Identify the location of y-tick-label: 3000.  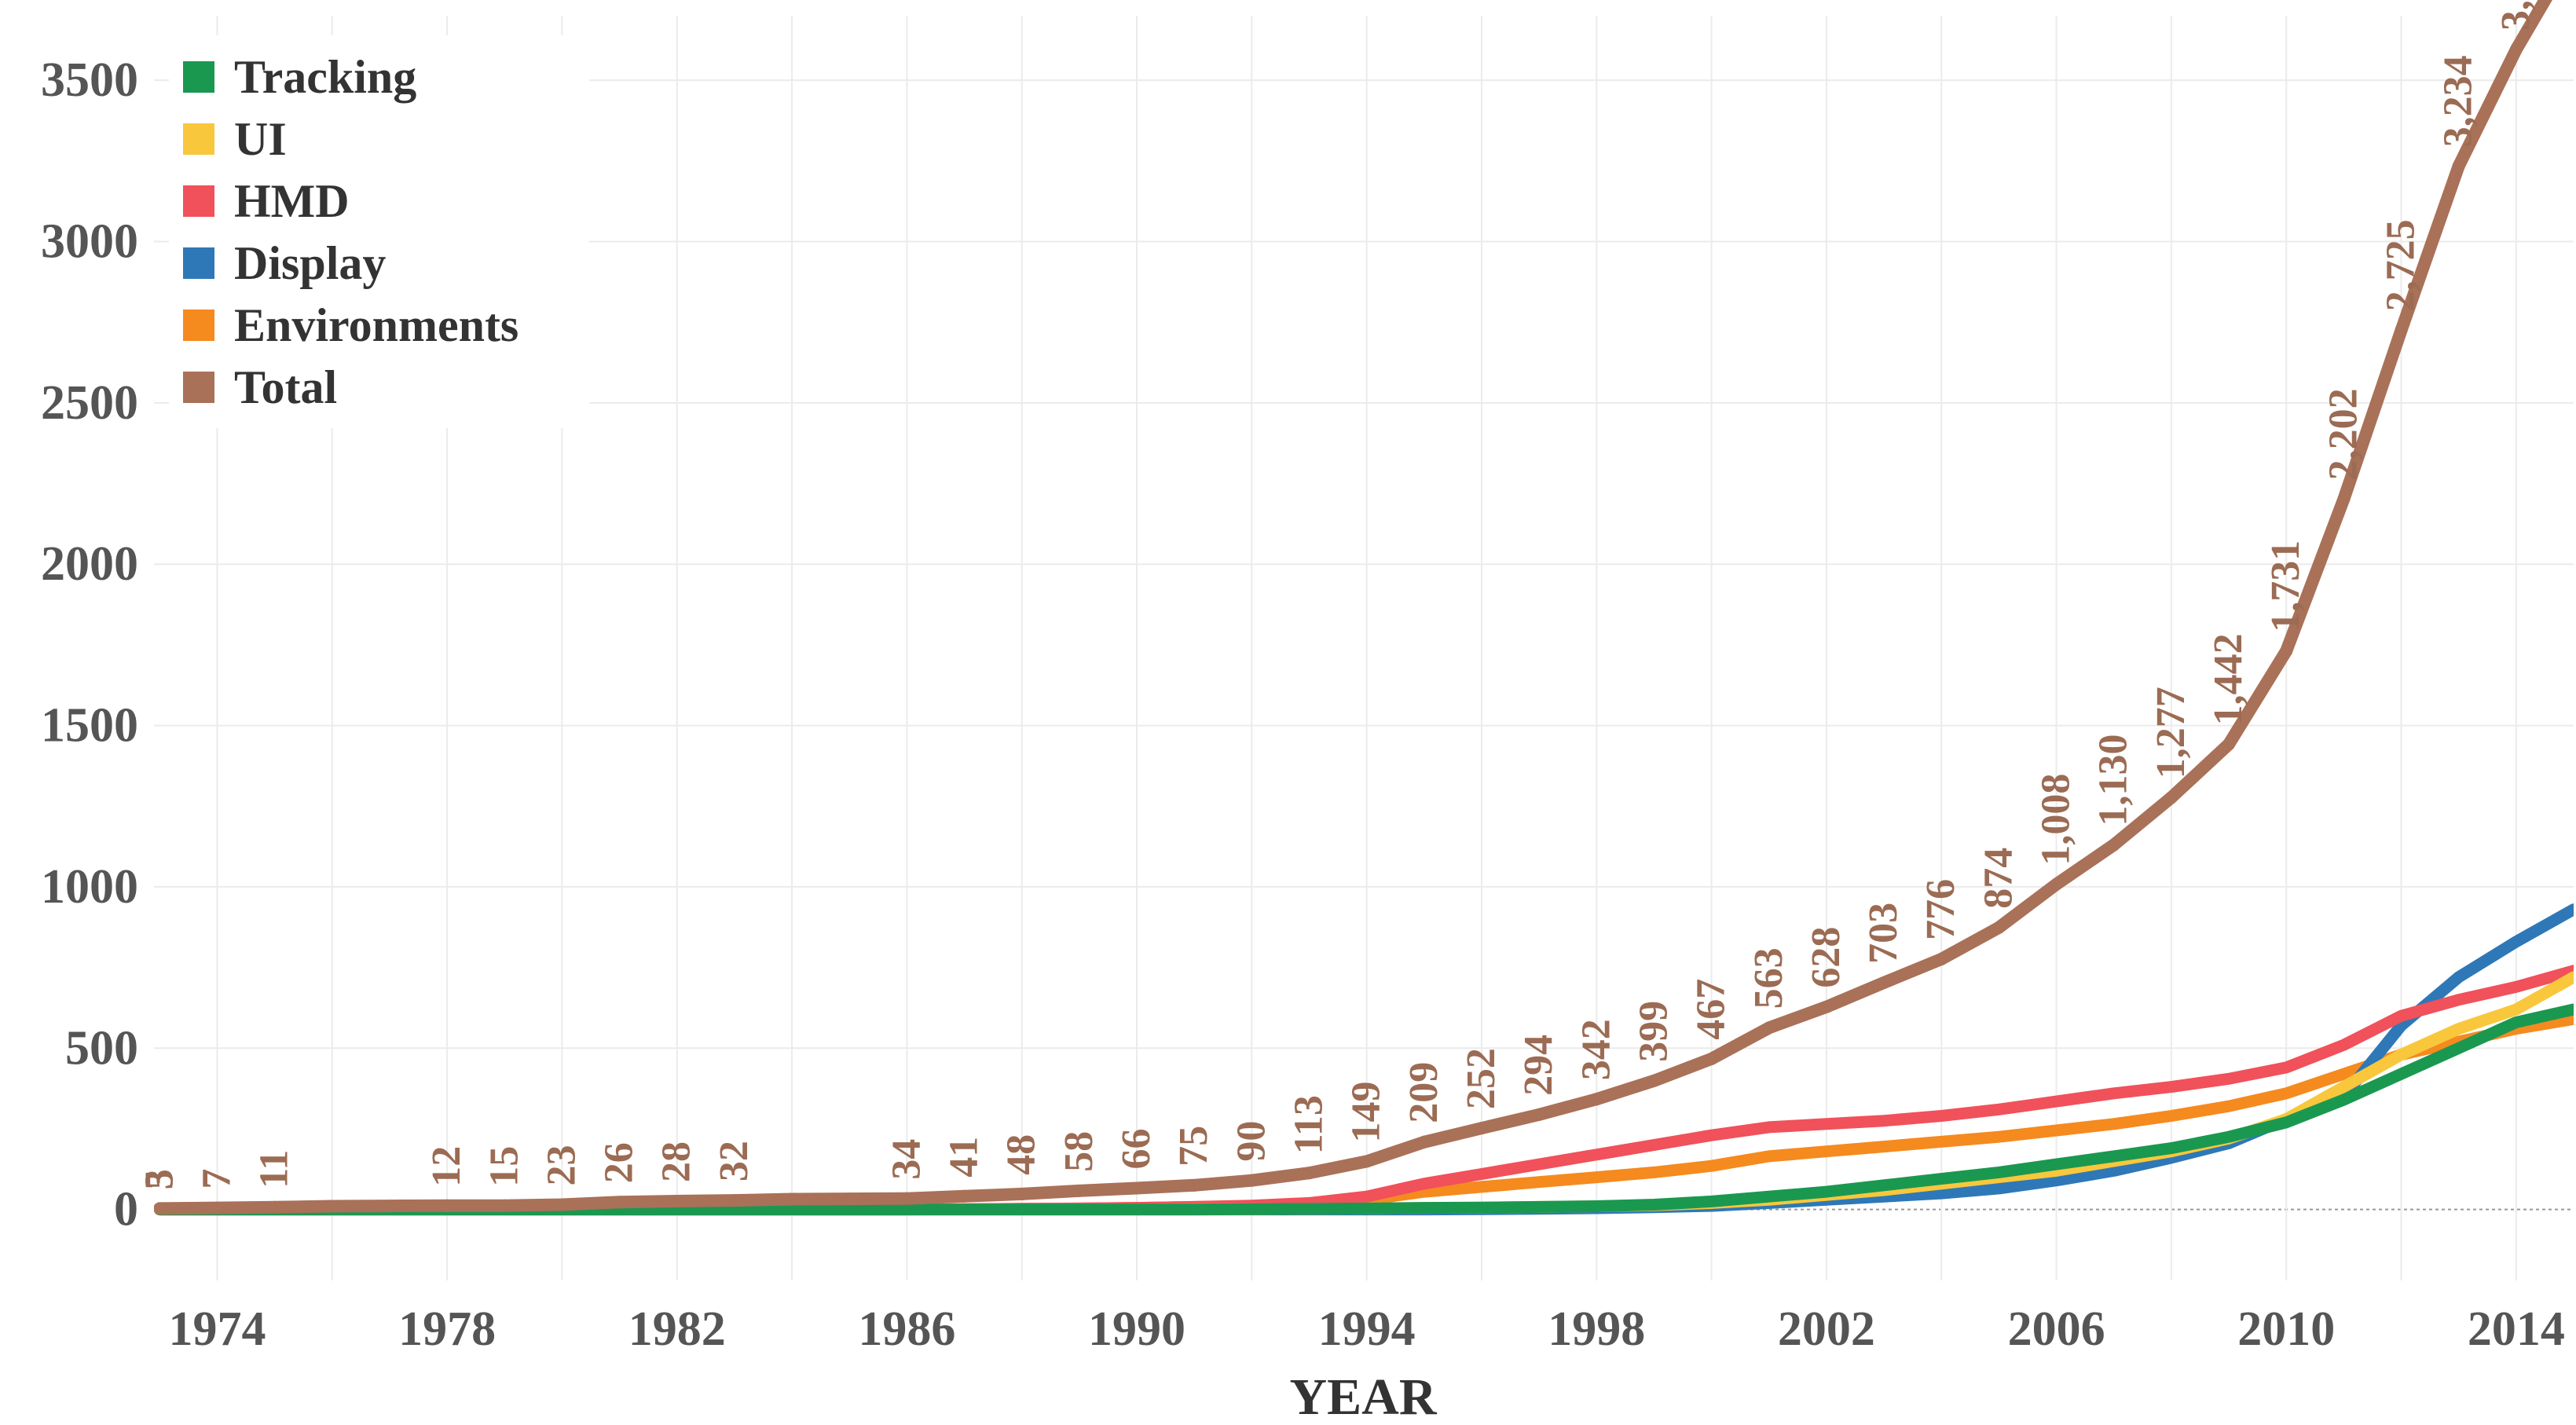
(89, 242).